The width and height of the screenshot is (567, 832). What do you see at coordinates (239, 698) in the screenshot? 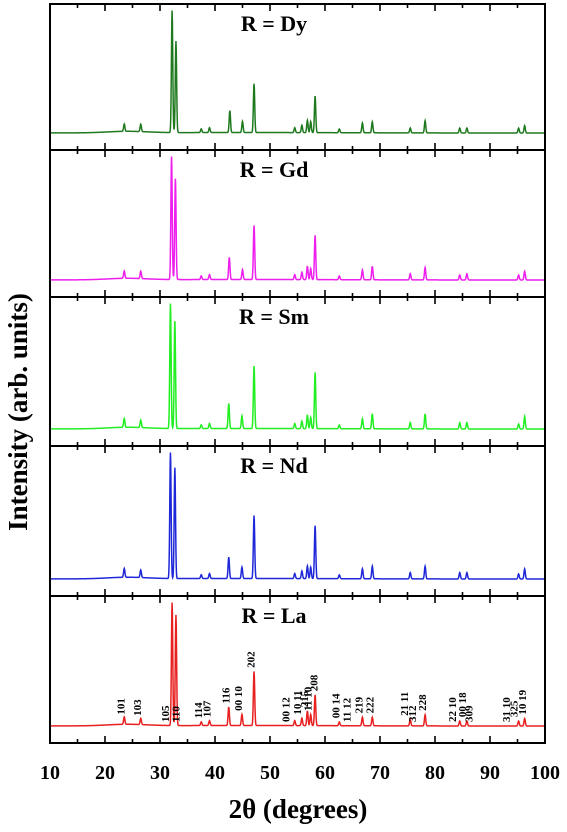
I see `hkl-label: 00 10` at bounding box center [239, 698].